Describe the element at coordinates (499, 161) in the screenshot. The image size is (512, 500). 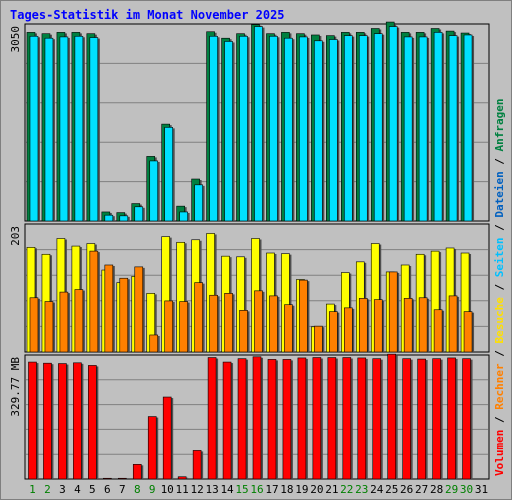
I see `legend-segment-9: /` at that location.